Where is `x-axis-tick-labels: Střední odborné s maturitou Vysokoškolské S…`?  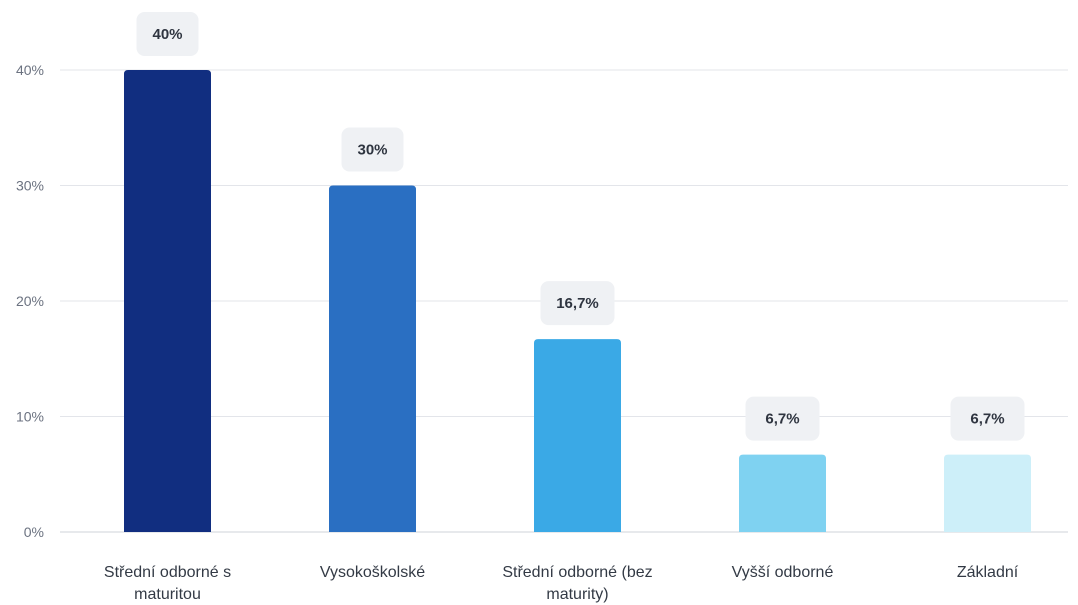
x-axis-tick-labels: Střední odborné s maturitou Vysokoškolské S… is located at coordinates (561, 583).